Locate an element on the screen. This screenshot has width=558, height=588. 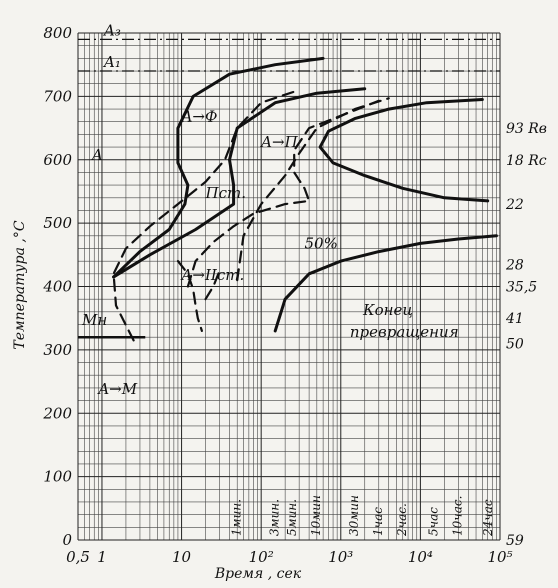
x-tick-label: 10³ is located at coordinates (340, 557).